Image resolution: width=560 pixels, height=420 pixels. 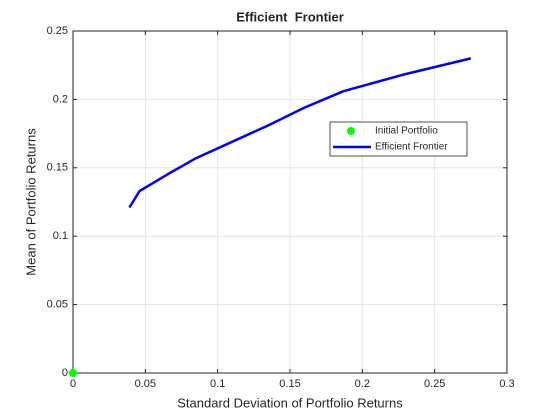 I want to click on x-tick-label: 0.15, so click(x=289, y=384).